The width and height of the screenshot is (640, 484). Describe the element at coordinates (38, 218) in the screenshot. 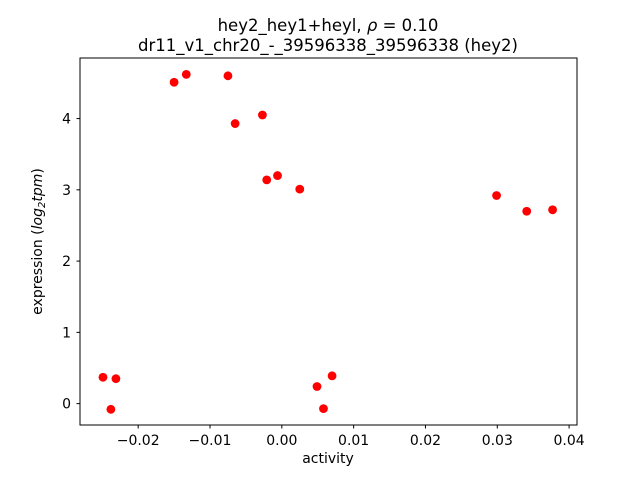

I see `y-label-log: log` at that location.